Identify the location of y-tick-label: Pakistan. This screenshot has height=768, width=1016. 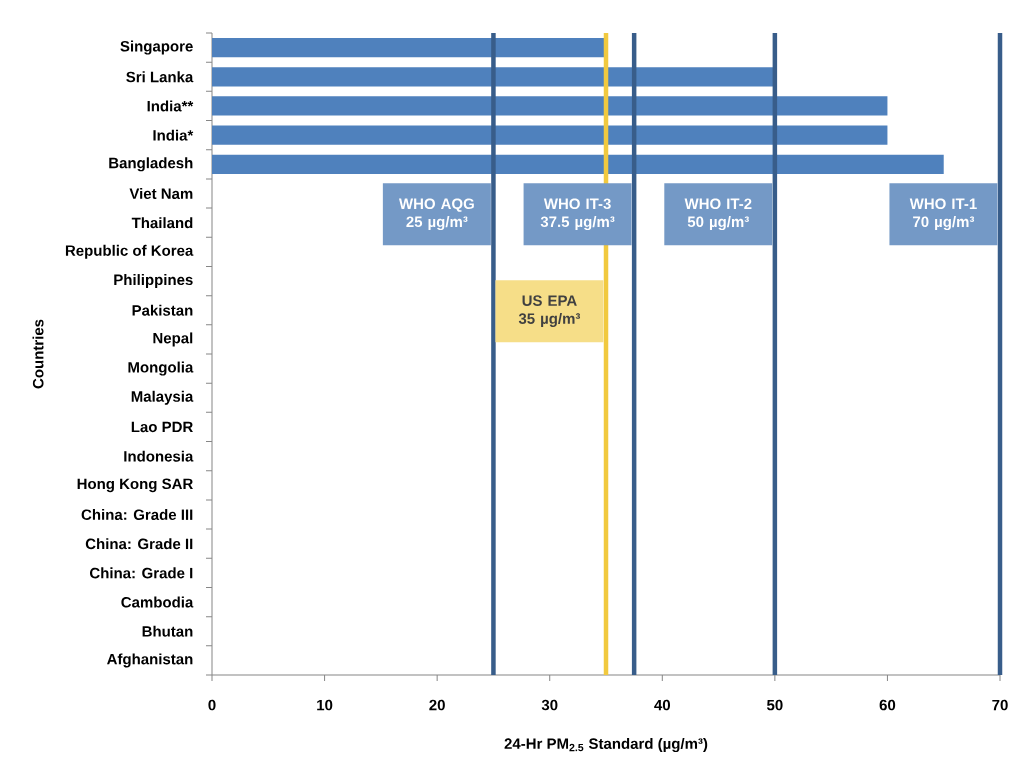
(162, 310).